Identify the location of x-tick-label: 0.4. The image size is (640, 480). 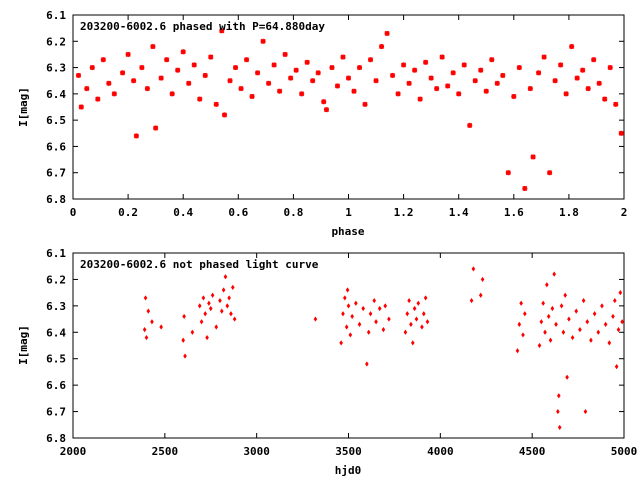
(183, 212).